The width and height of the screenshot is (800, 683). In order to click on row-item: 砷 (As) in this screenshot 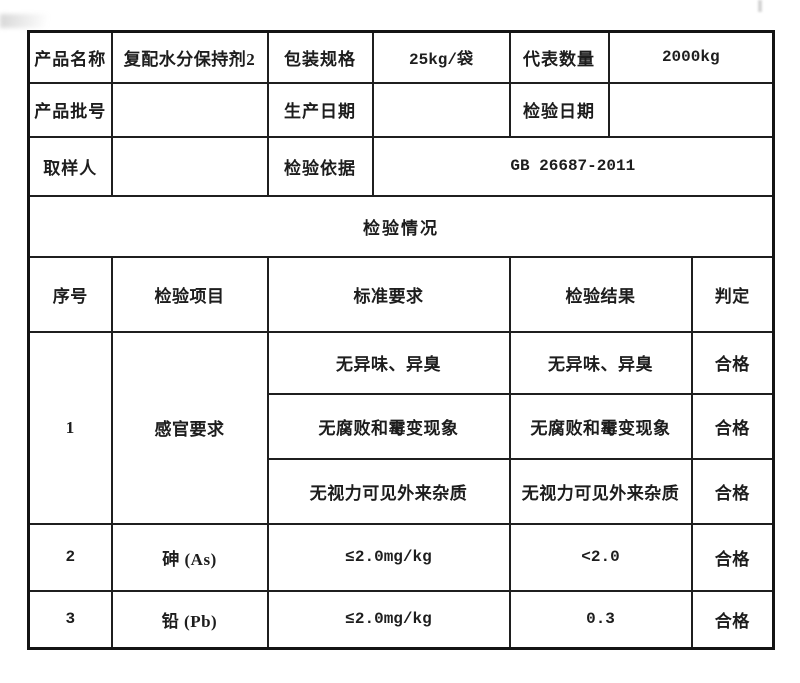, I will do `click(189, 557)`.